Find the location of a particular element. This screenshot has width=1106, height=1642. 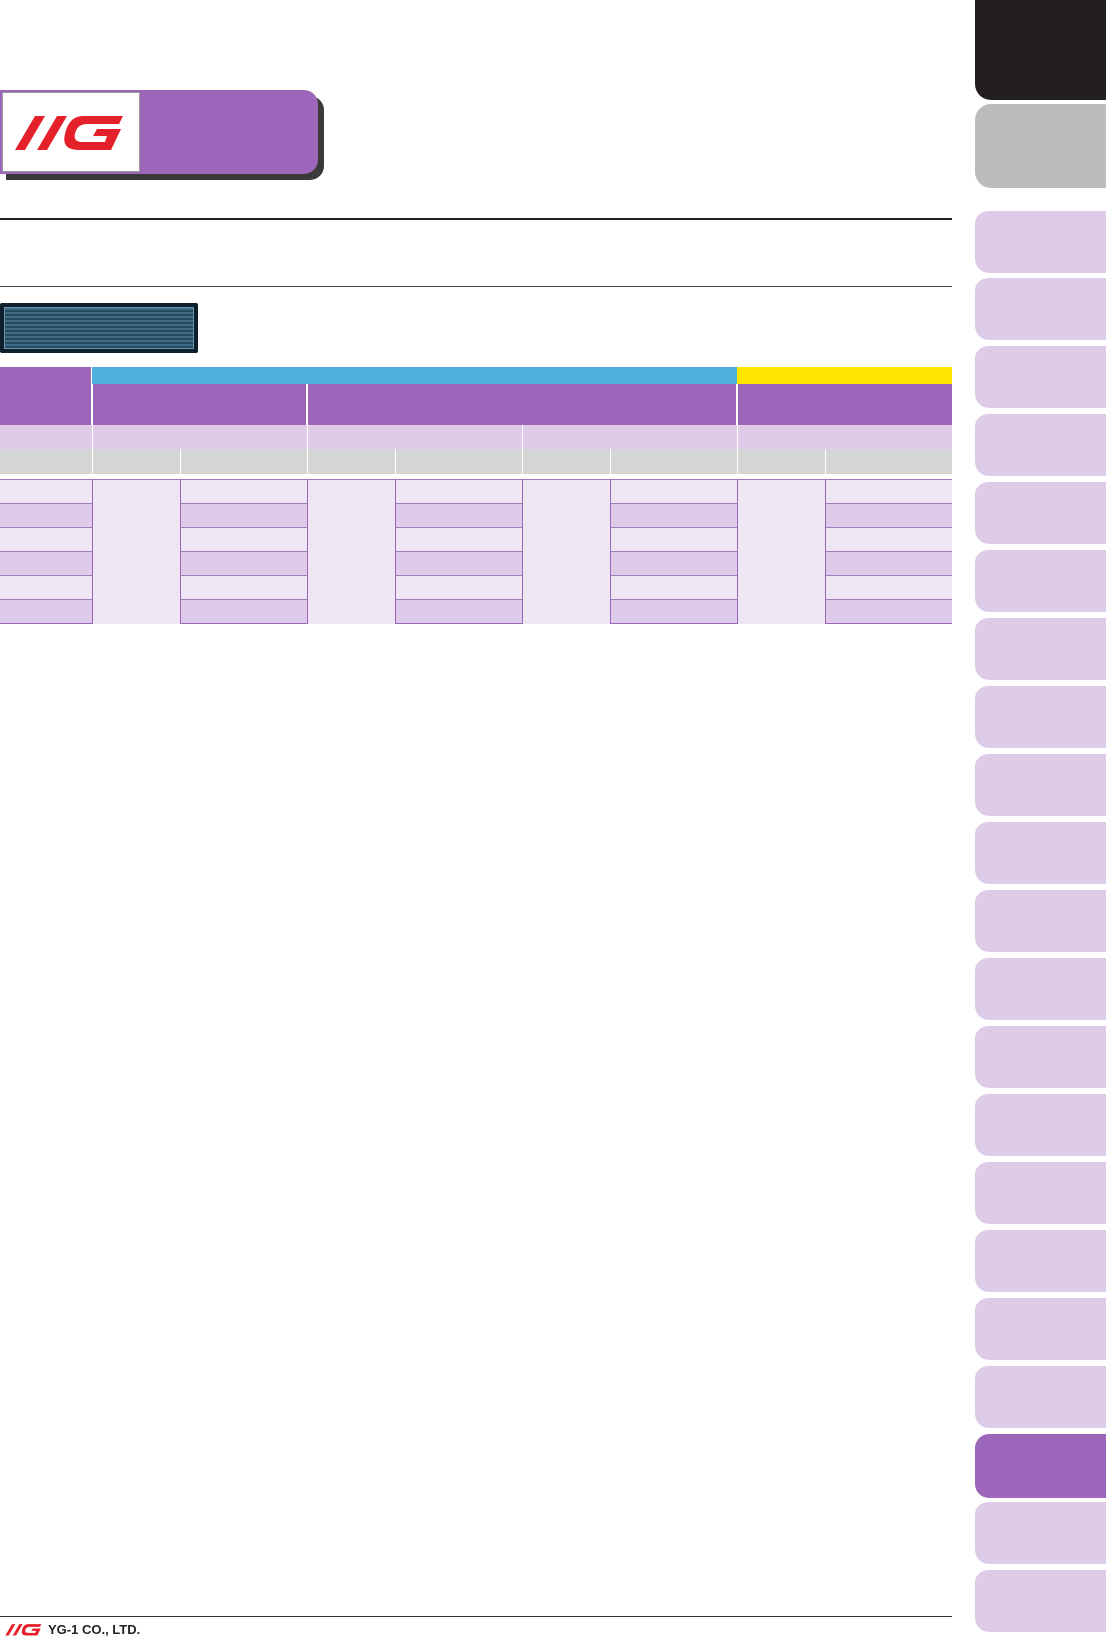

section-banner is located at coordinates (99, 328).